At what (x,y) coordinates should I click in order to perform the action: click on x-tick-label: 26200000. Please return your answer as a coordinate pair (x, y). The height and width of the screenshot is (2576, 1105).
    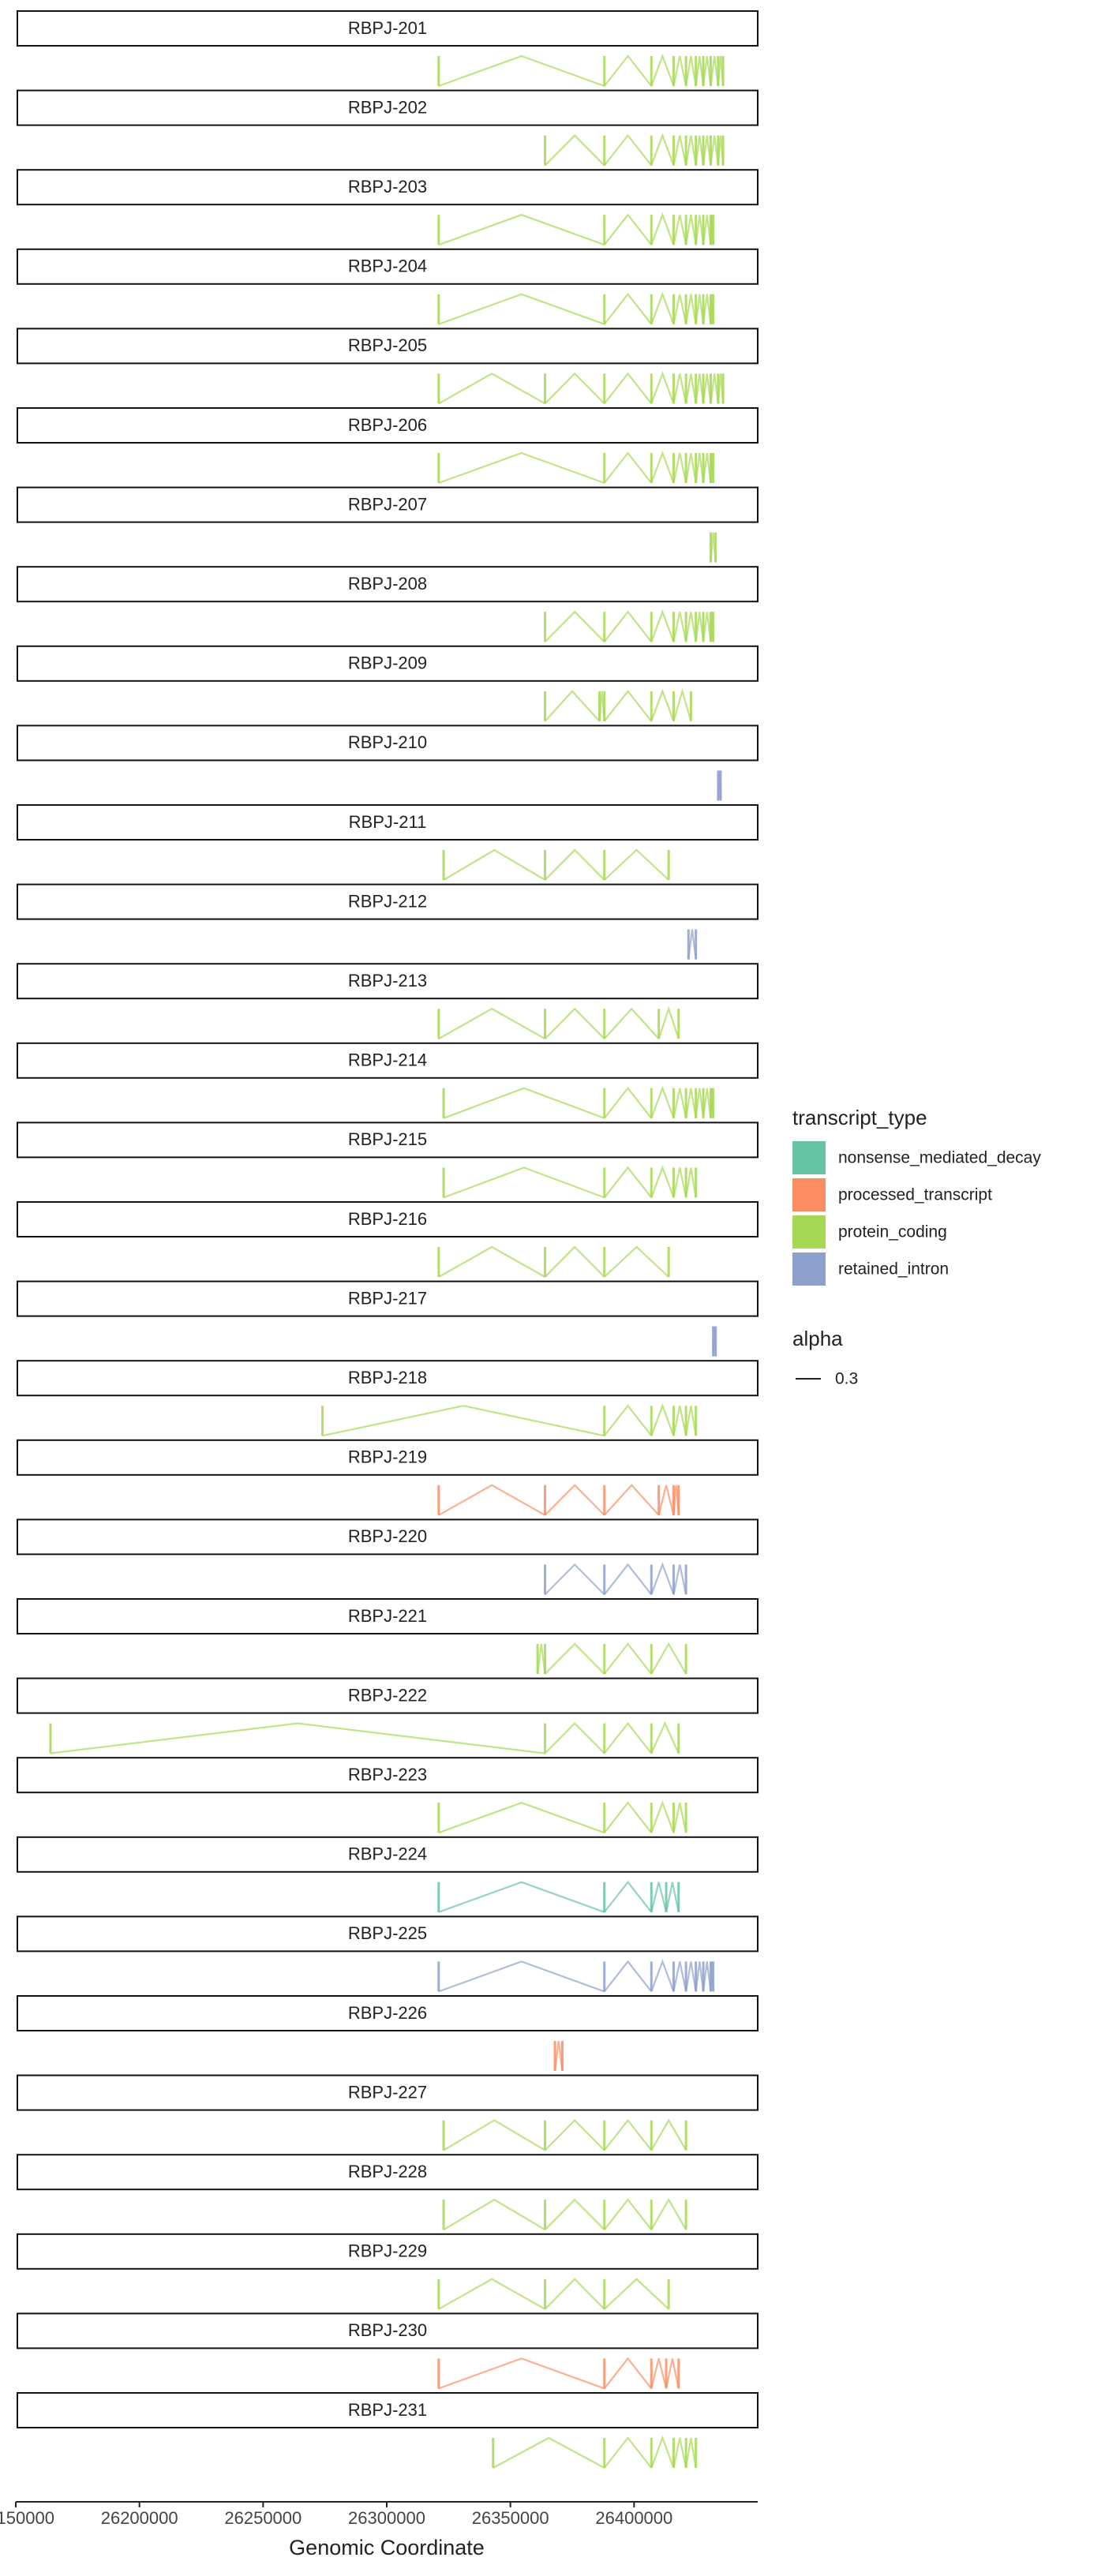
    Looking at the image, I should click on (139, 2518).